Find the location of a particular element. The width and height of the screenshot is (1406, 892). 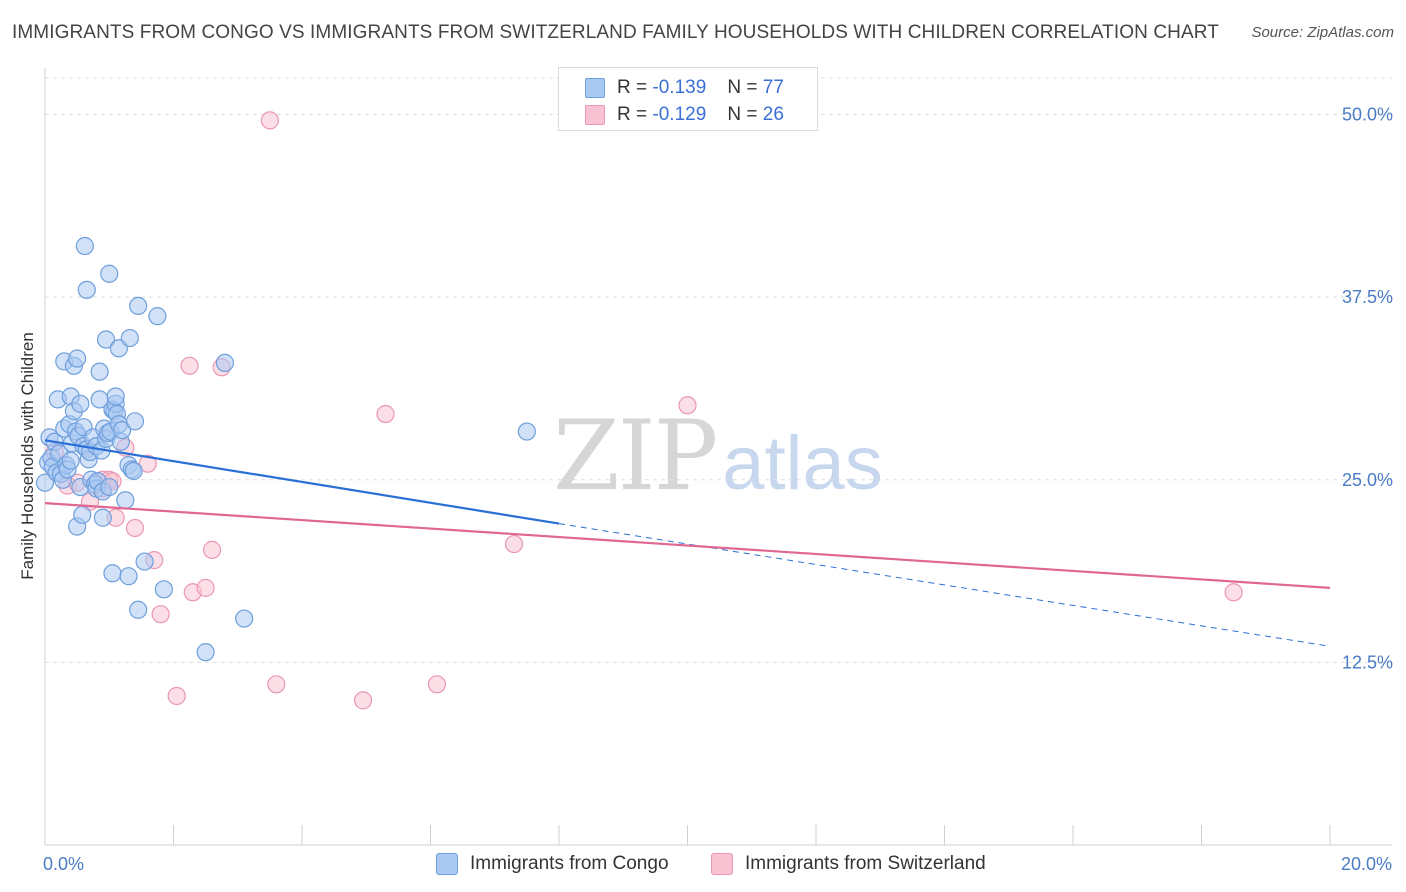

congo-swatch-icon is located at coordinates (595, 88).